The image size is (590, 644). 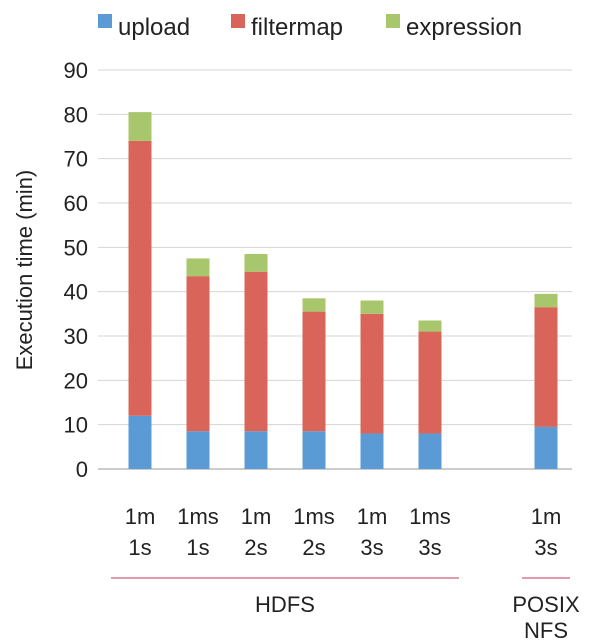 I want to click on y-tick-label: 90, so click(x=76, y=70).